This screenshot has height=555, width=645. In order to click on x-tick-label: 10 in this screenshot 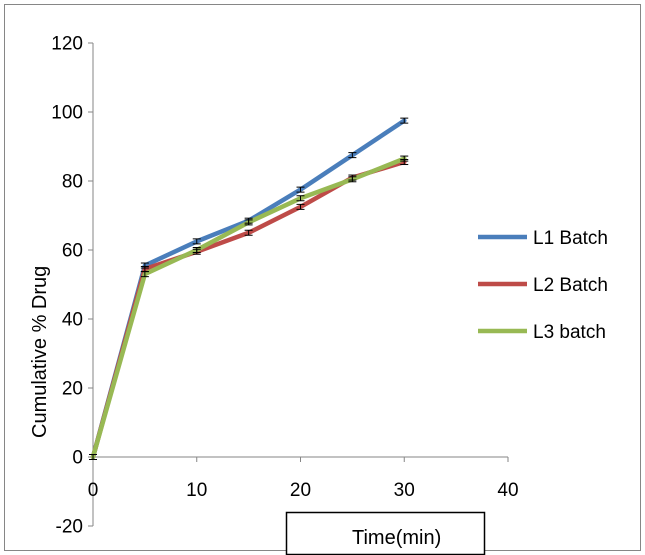, I will do `click(196, 490)`.